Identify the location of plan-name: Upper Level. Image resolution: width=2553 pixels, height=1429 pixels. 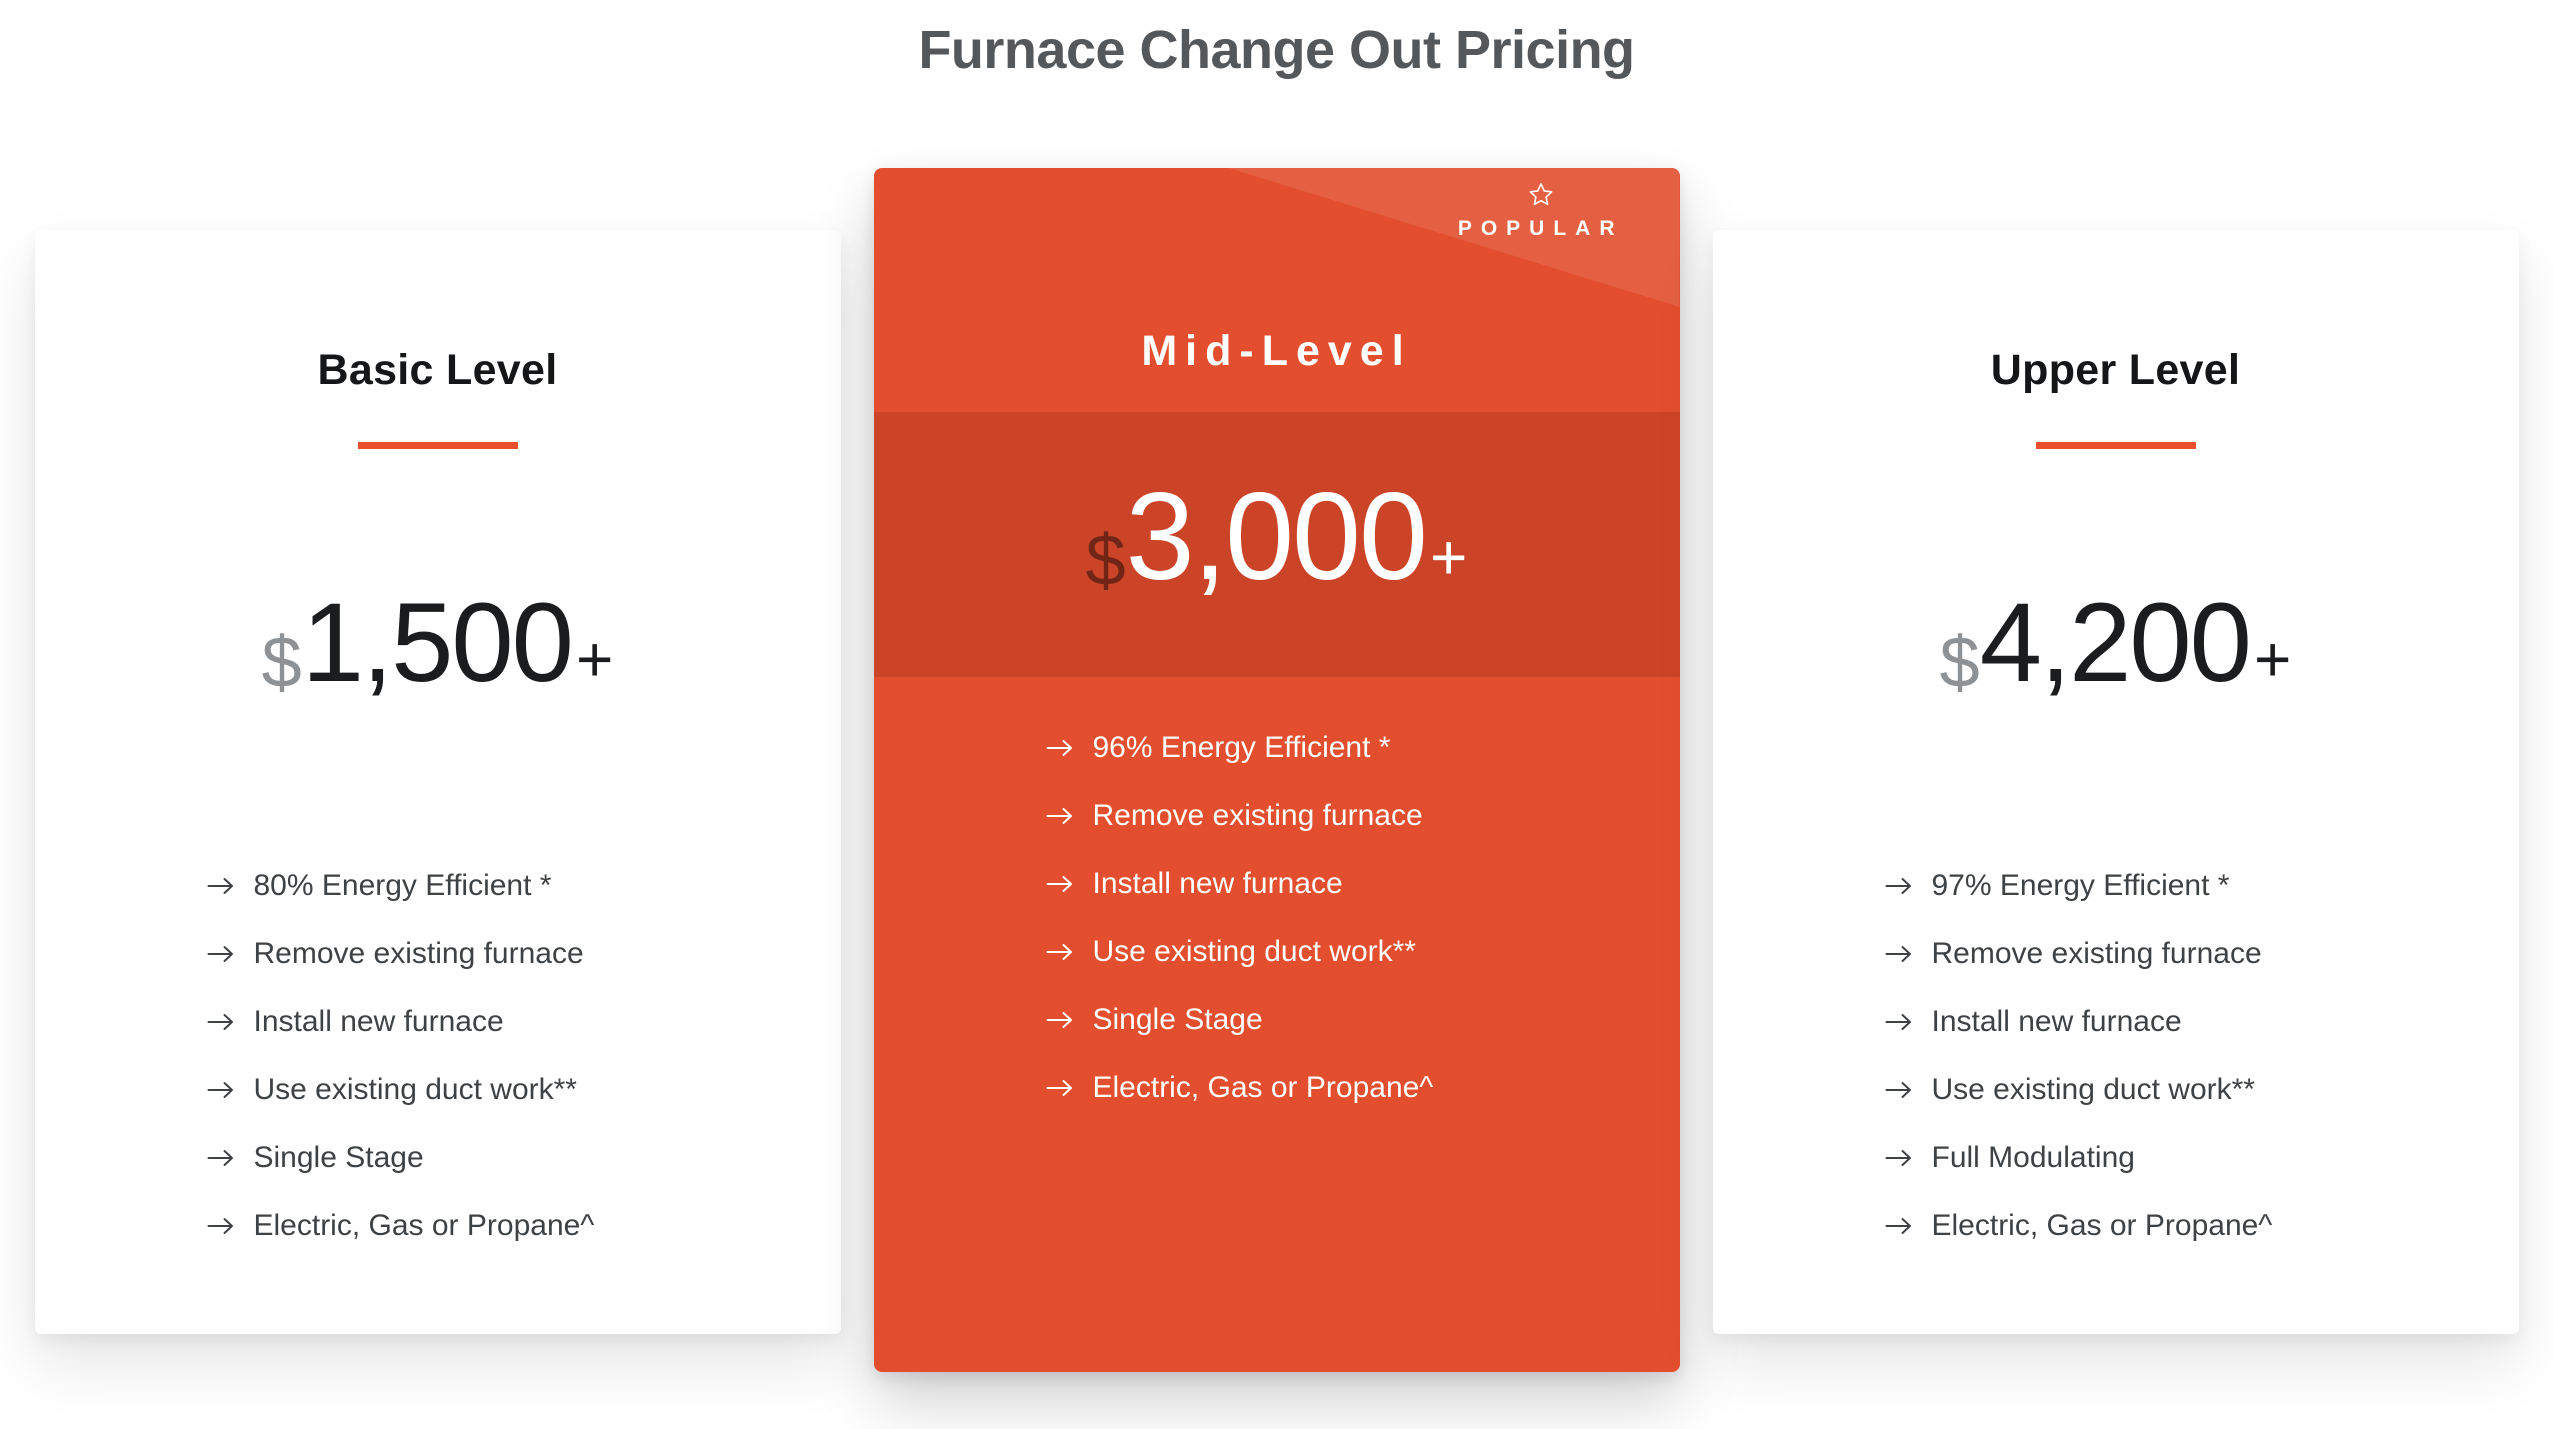
(2115, 369).